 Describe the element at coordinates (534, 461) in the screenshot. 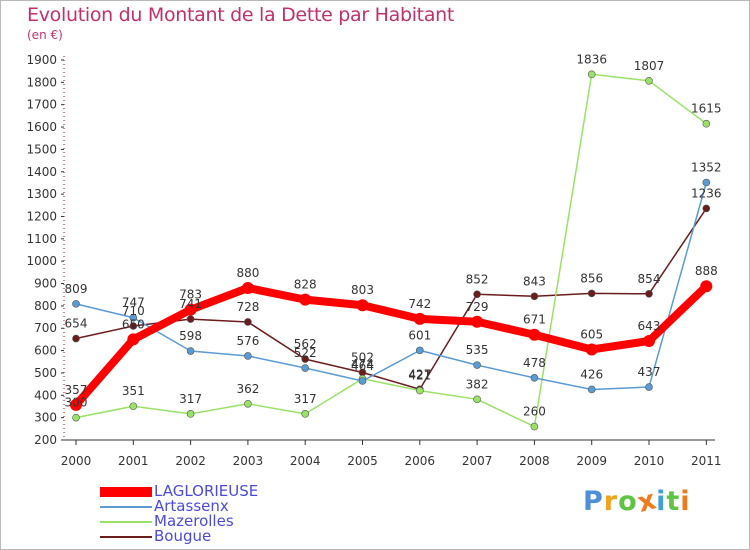

I see `x-tick-label: 2008` at that location.